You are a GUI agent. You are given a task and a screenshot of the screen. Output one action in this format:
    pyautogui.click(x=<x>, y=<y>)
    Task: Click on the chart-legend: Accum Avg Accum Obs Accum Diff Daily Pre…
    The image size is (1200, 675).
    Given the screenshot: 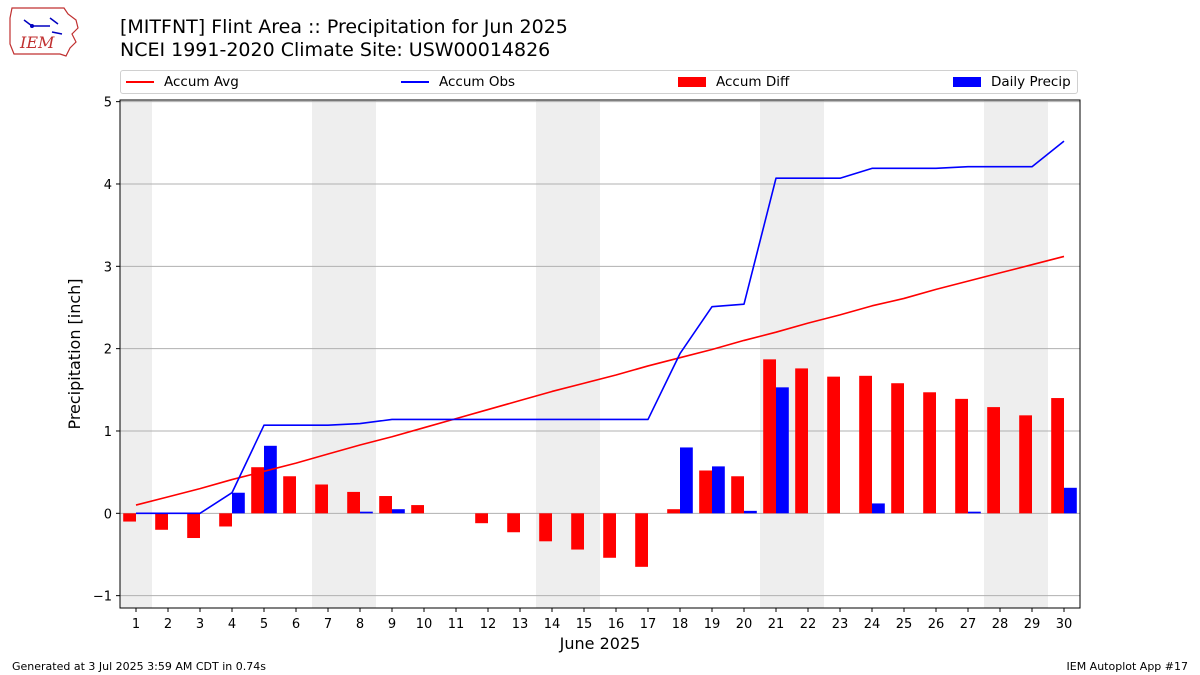 What is the action you would take?
    pyautogui.click(x=599, y=82)
    